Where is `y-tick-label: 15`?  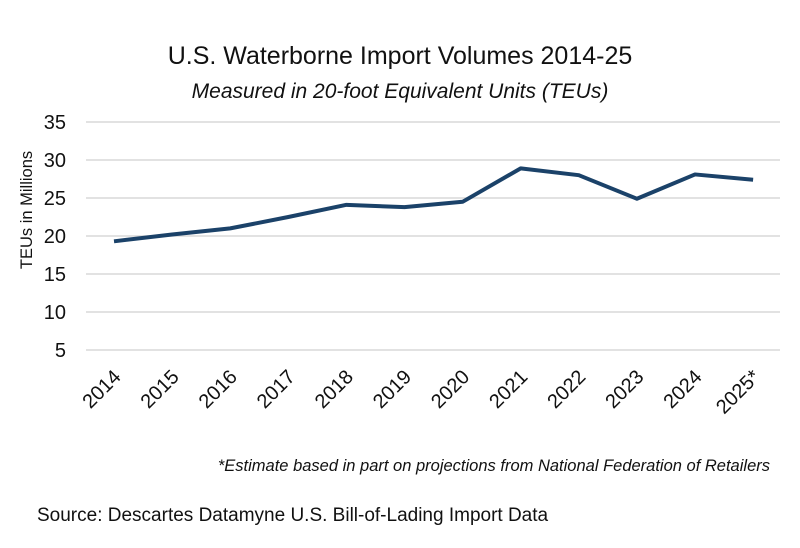
y-tick-label: 15 is located at coordinates (55, 275).